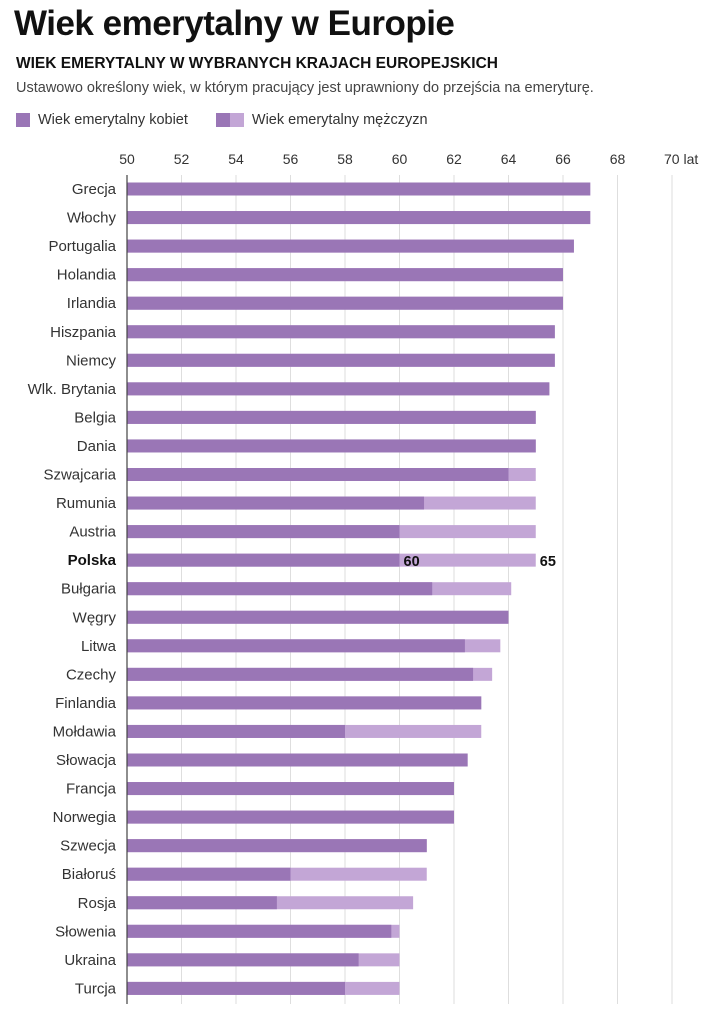  I want to click on category-label: Czechy, so click(91, 674).